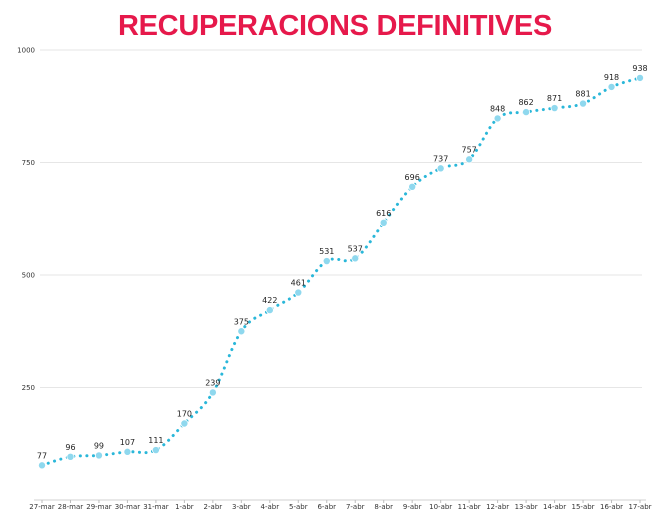 This screenshot has height=521, width=670. I want to click on data-label: 111, so click(155, 440).